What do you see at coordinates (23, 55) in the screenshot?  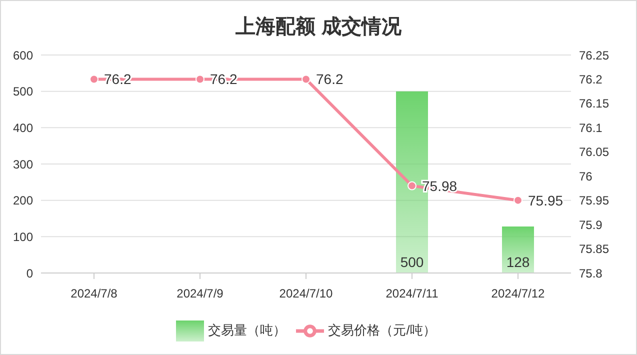 I see `y-tick-label: 600` at bounding box center [23, 55].